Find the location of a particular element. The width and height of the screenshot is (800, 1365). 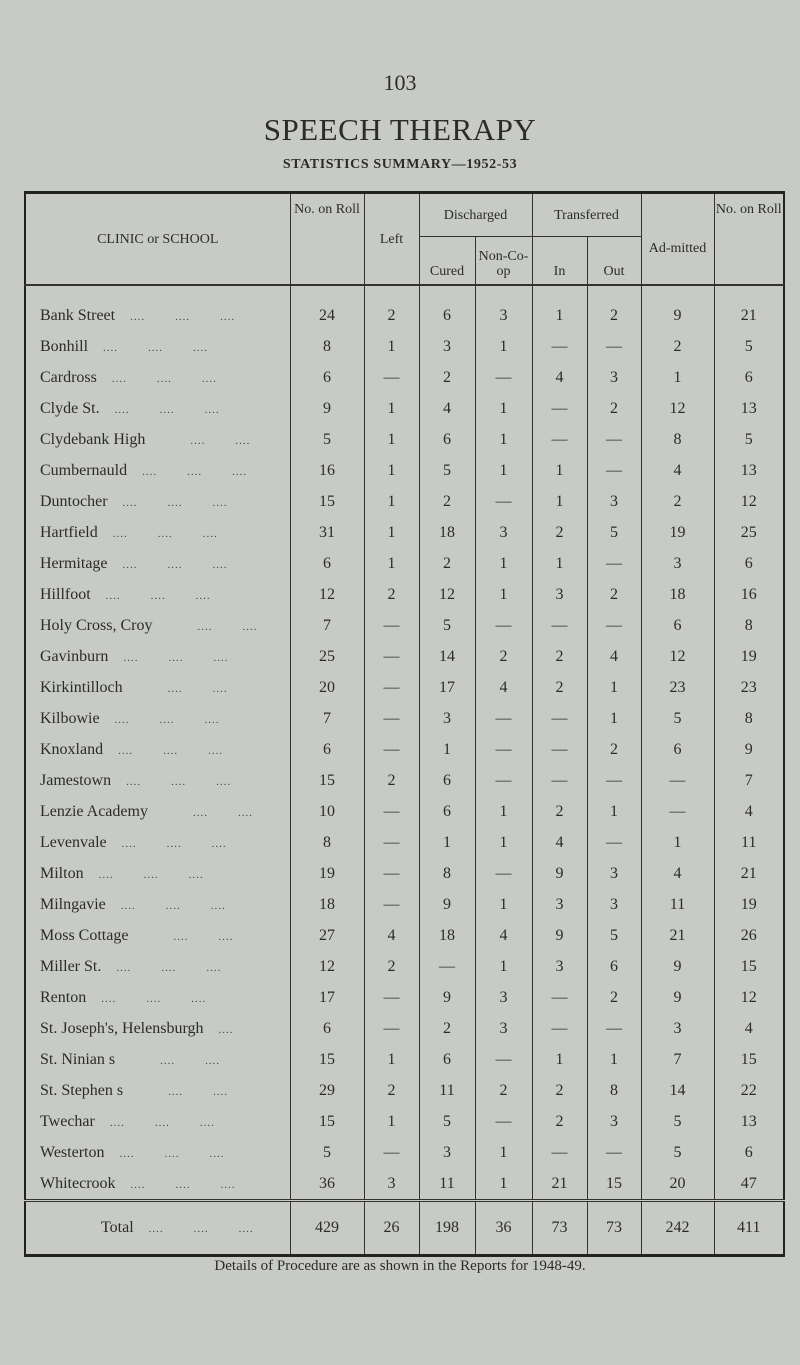

clinic-name-text: Duntocher is located at coordinates (74, 501).